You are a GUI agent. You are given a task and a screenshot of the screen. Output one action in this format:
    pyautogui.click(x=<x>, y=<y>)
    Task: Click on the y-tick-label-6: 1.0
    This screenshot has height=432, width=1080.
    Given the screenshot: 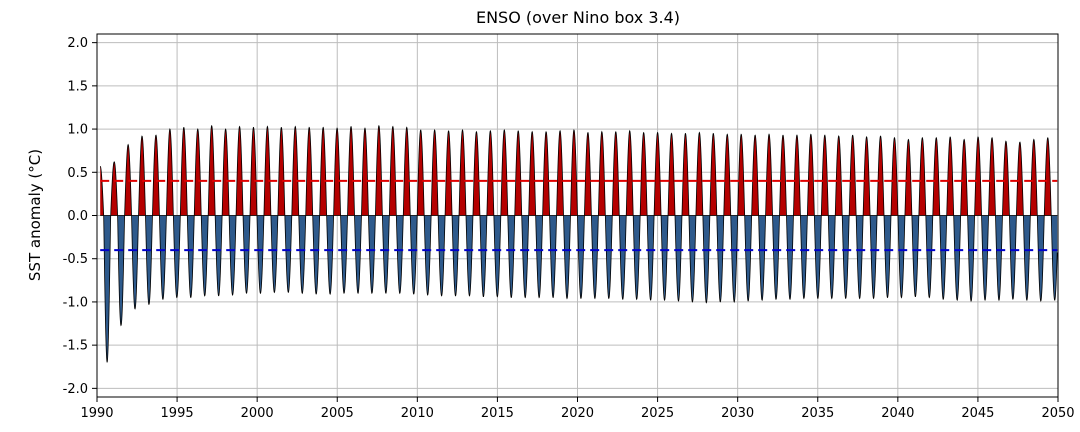 What is the action you would take?
    pyautogui.click(x=77, y=130)
    